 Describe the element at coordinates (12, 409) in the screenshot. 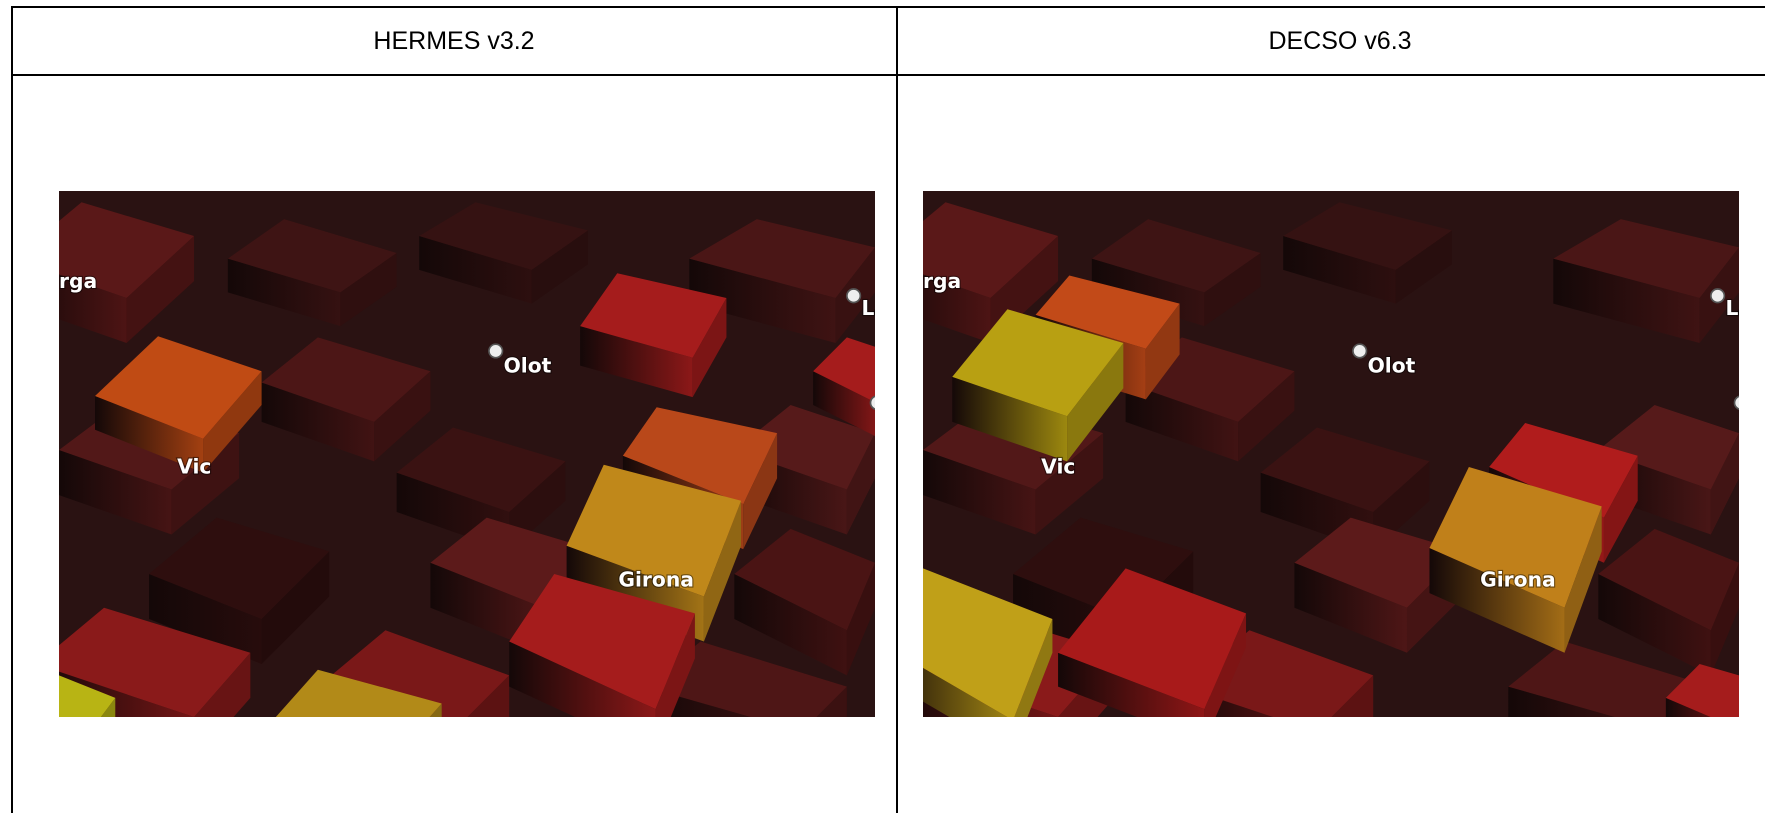

I see `table-border-left` at that location.